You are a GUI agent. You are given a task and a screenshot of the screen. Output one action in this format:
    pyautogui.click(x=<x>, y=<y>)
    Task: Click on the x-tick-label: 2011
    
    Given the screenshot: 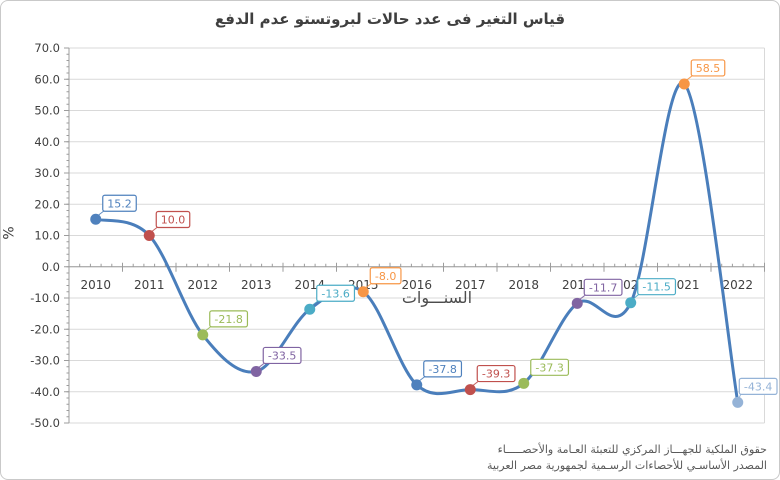 What is the action you would take?
    pyautogui.click(x=149, y=285)
    